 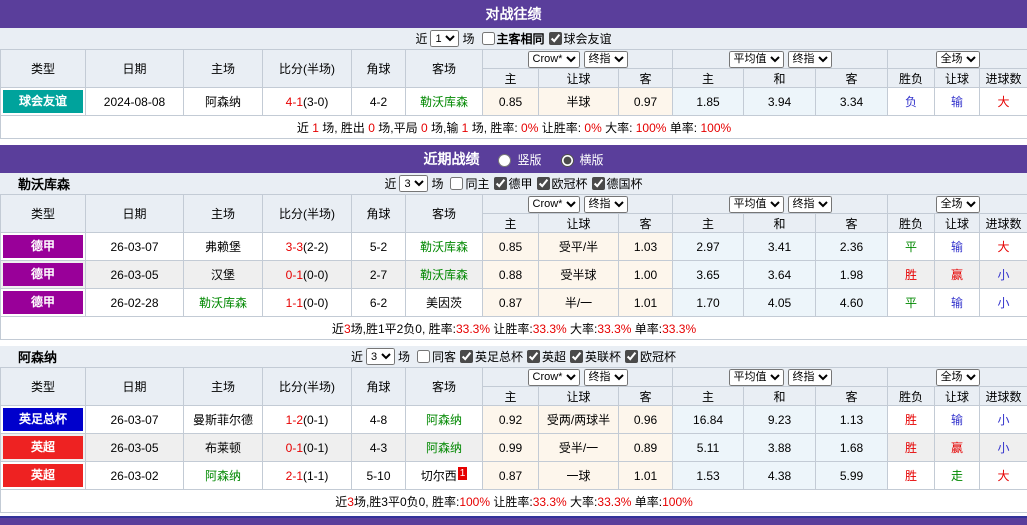 What do you see at coordinates (614, 329) in the screenshot?
I see `summary-segment: 33.3%` at bounding box center [614, 329].